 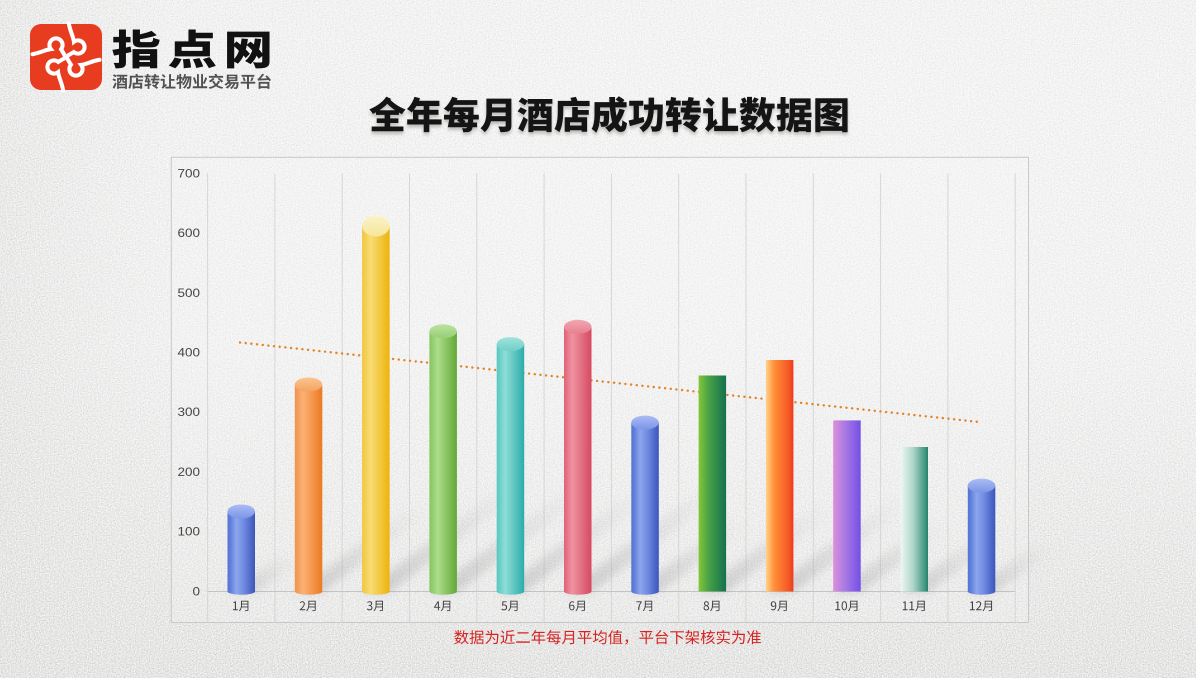 I want to click on svg-text: 0, so click(x=197, y=591).